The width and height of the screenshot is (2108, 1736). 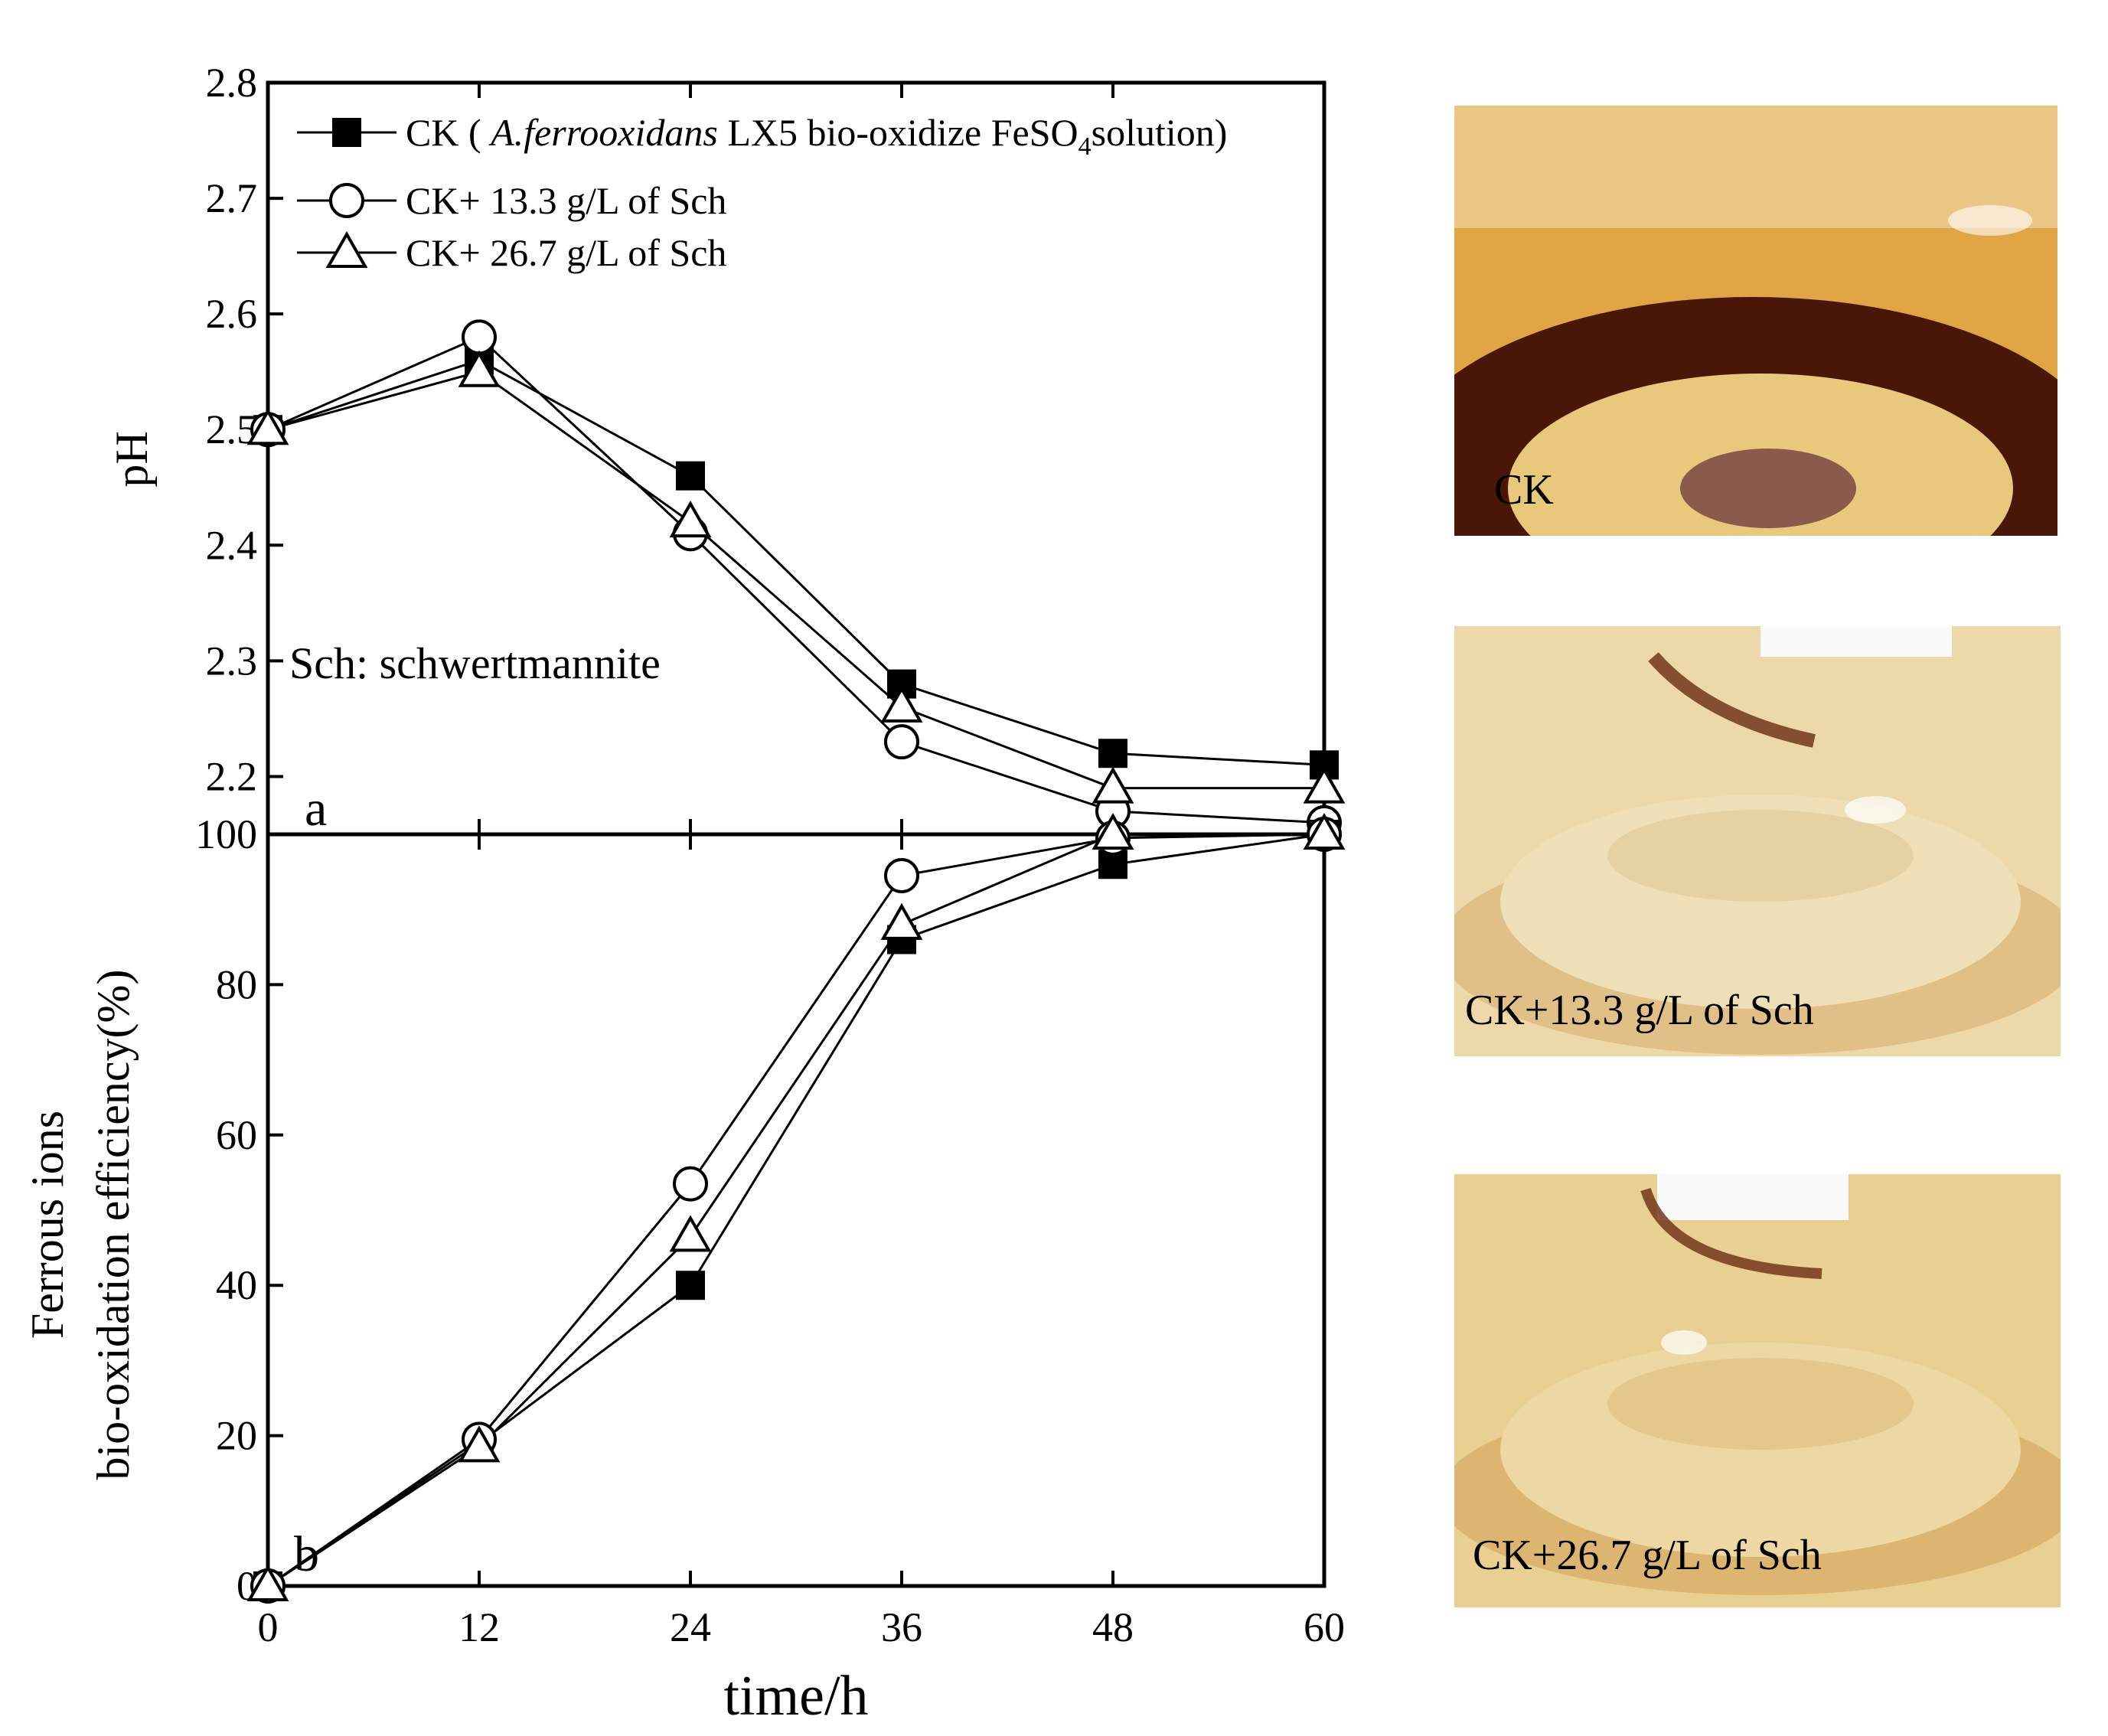 What do you see at coordinates (1113, 1627) in the screenshot?
I see `x-tick-label: 48` at bounding box center [1113, 1627].